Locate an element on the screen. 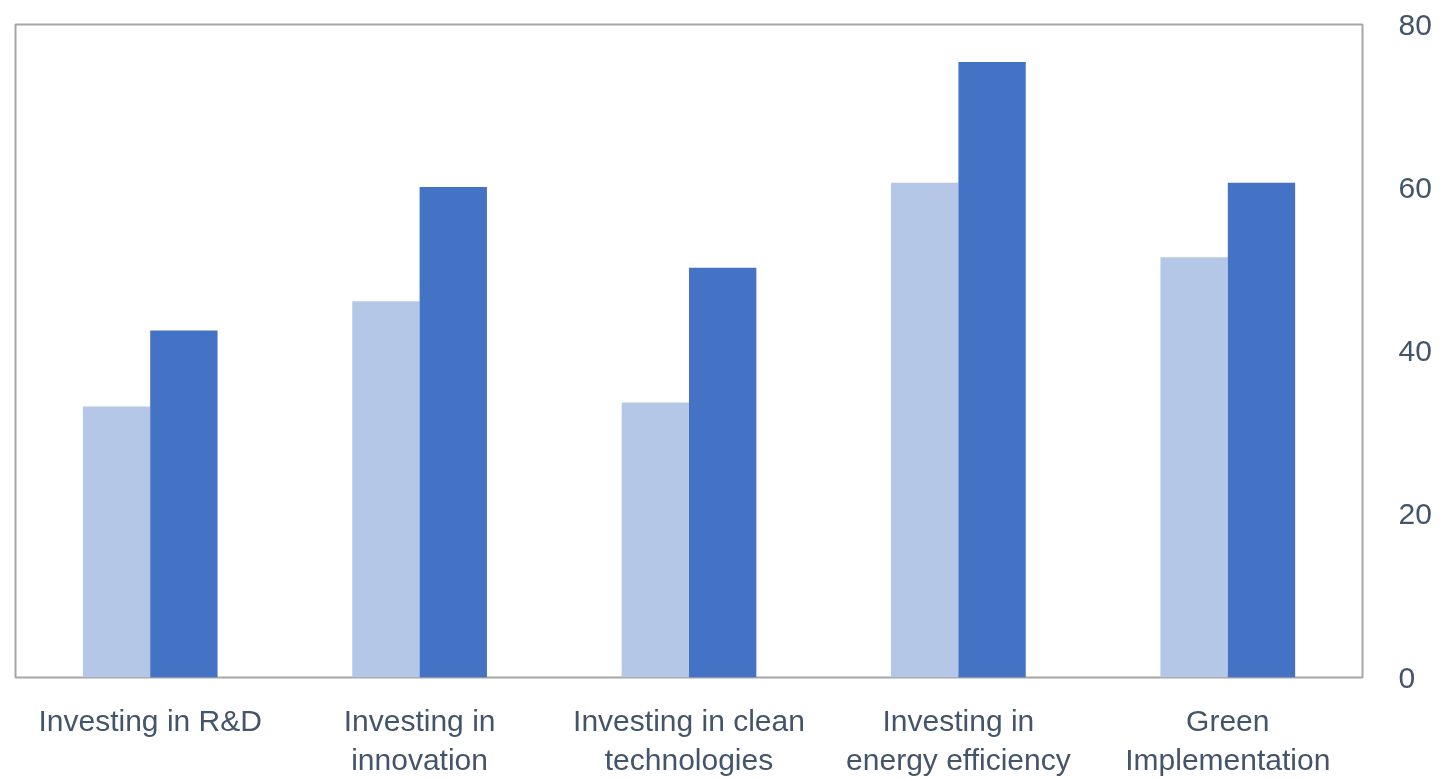  y-tick-label: 60 is located at coordinates (1415, 187).